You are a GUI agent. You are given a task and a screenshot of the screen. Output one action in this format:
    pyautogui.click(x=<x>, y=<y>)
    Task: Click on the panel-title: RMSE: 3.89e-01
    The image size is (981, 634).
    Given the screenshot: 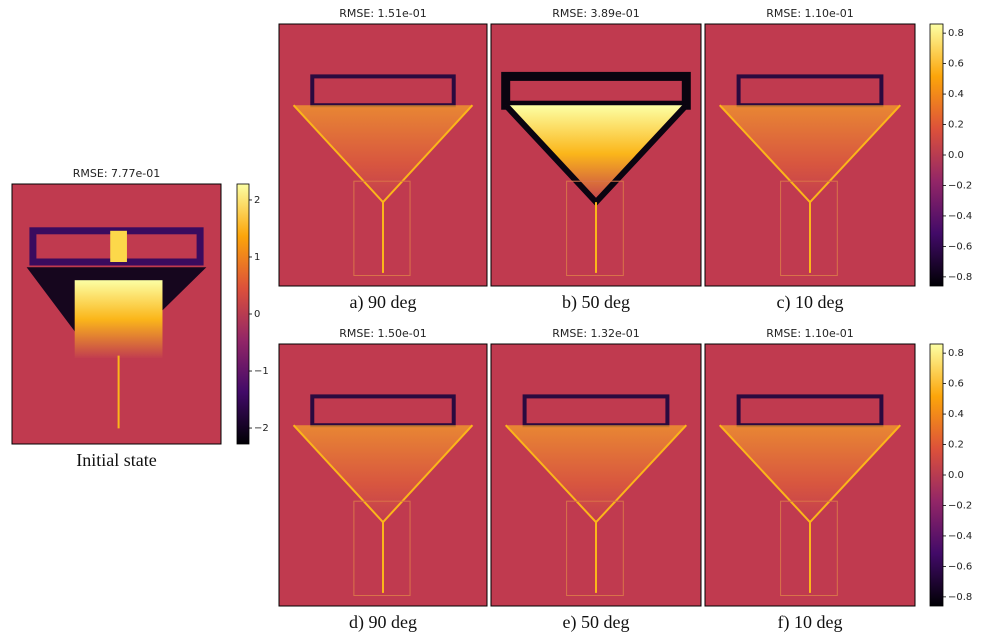 What is the action you would take?
    pyautogui.click(x=596, y=13)
    